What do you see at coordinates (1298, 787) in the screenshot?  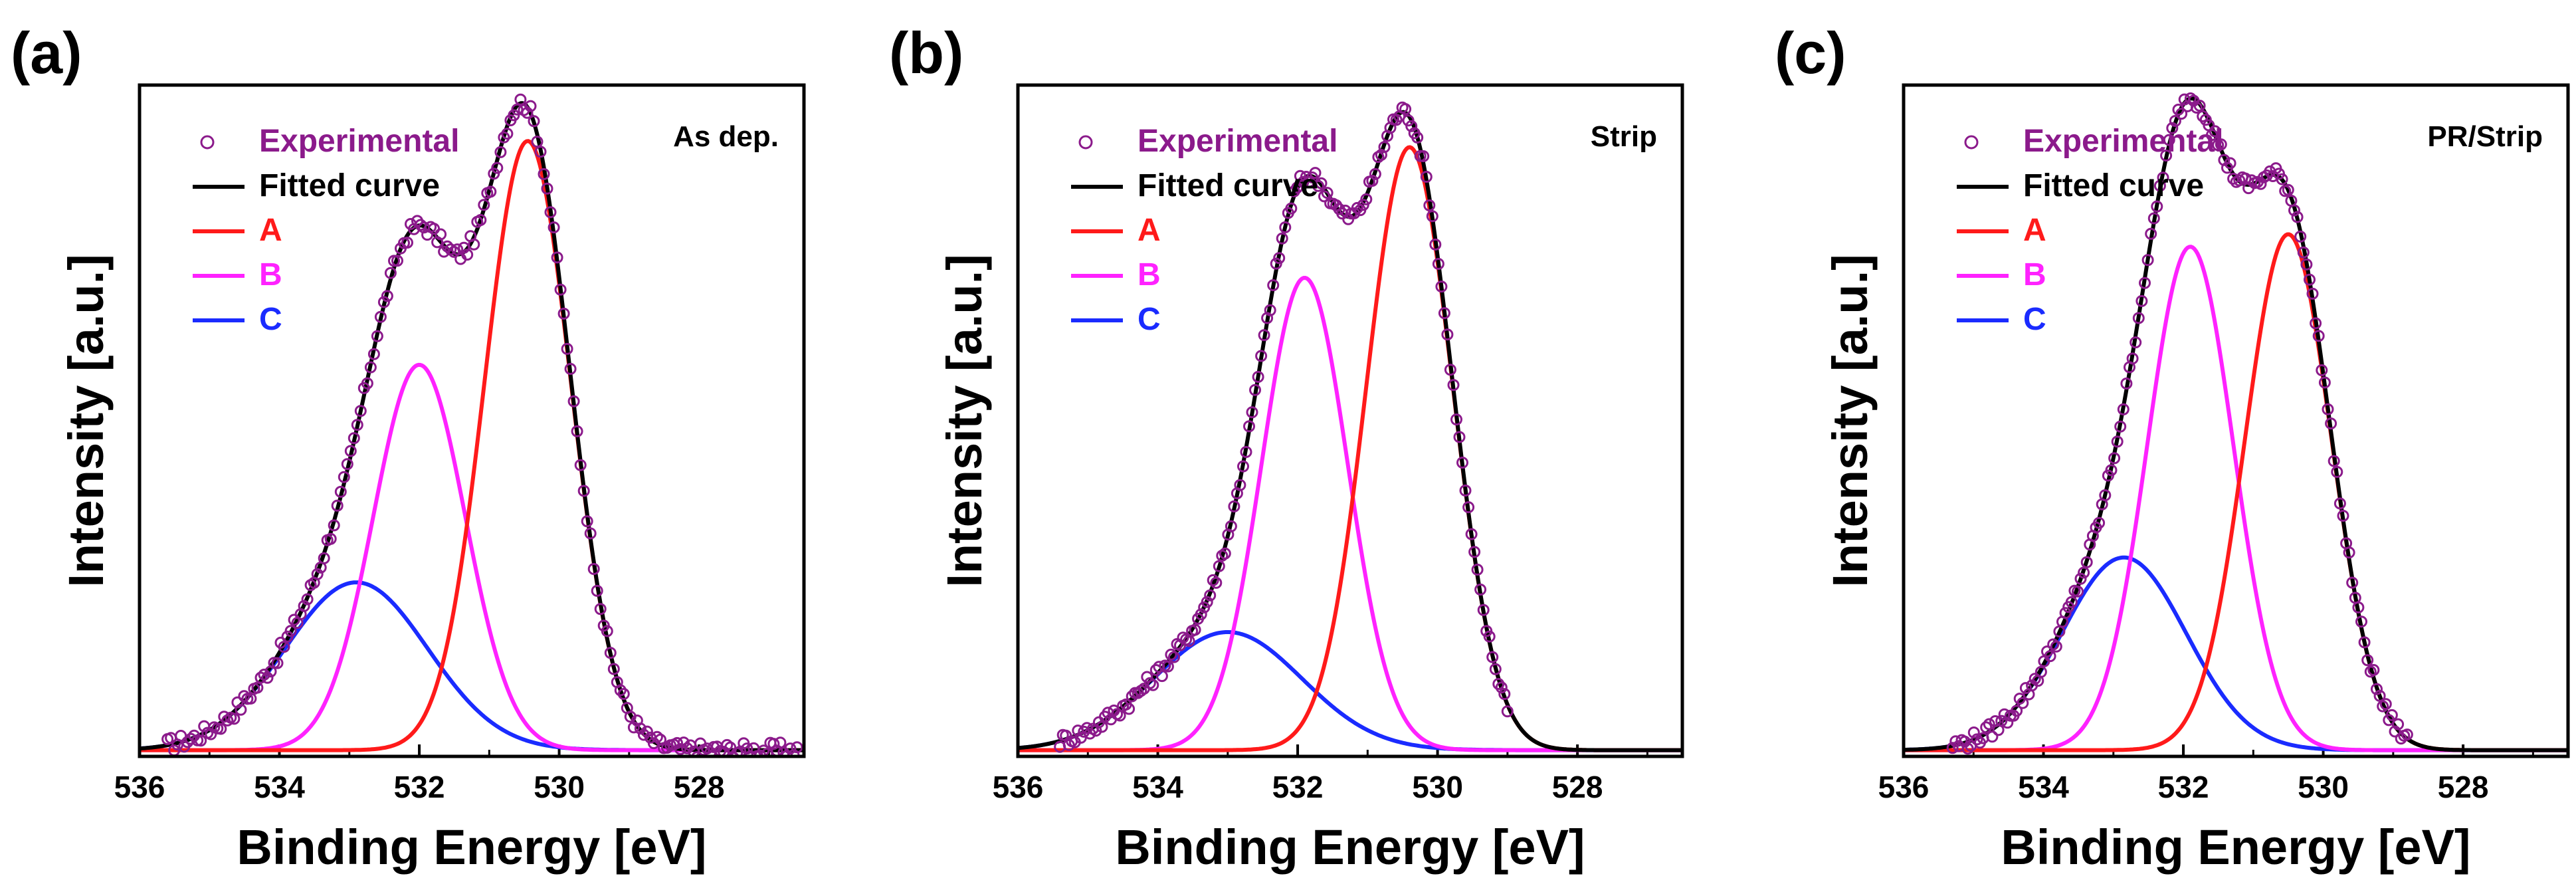 I see `x-tick-label: 532` at bounding box center [1298, 787].